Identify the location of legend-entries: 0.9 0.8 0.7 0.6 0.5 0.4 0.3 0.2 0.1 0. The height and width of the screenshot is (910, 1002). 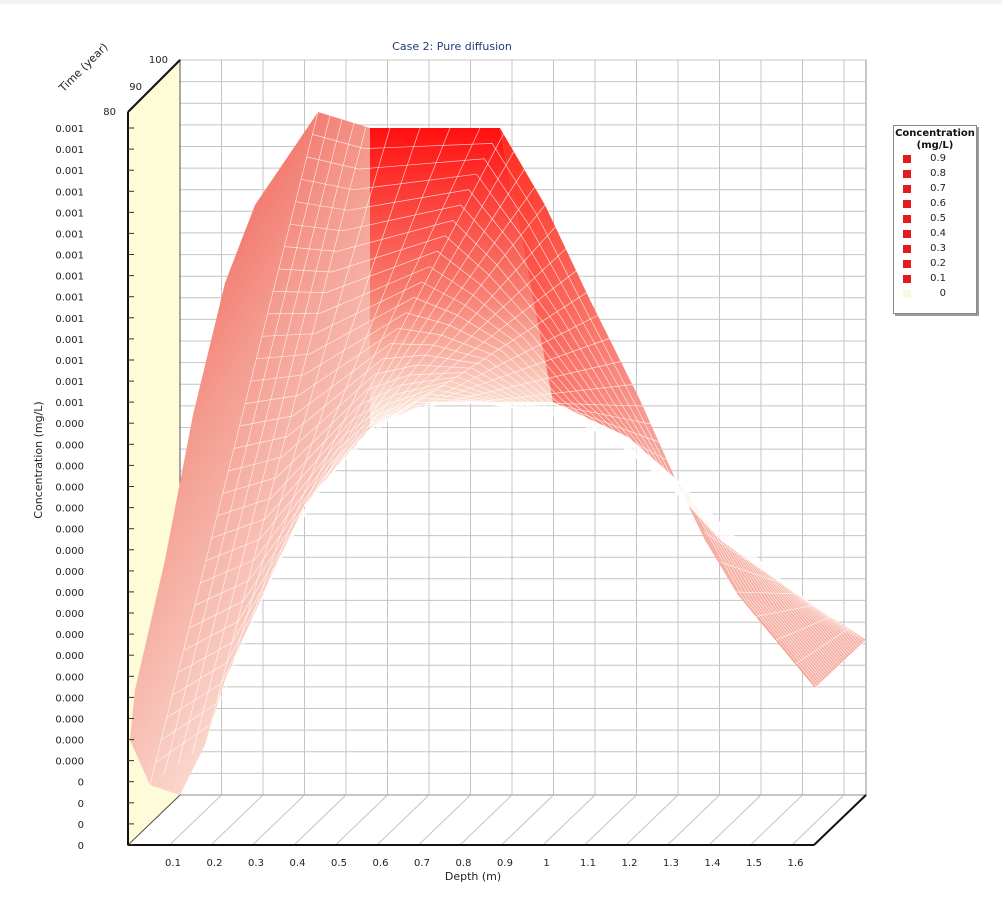
(935, 227).